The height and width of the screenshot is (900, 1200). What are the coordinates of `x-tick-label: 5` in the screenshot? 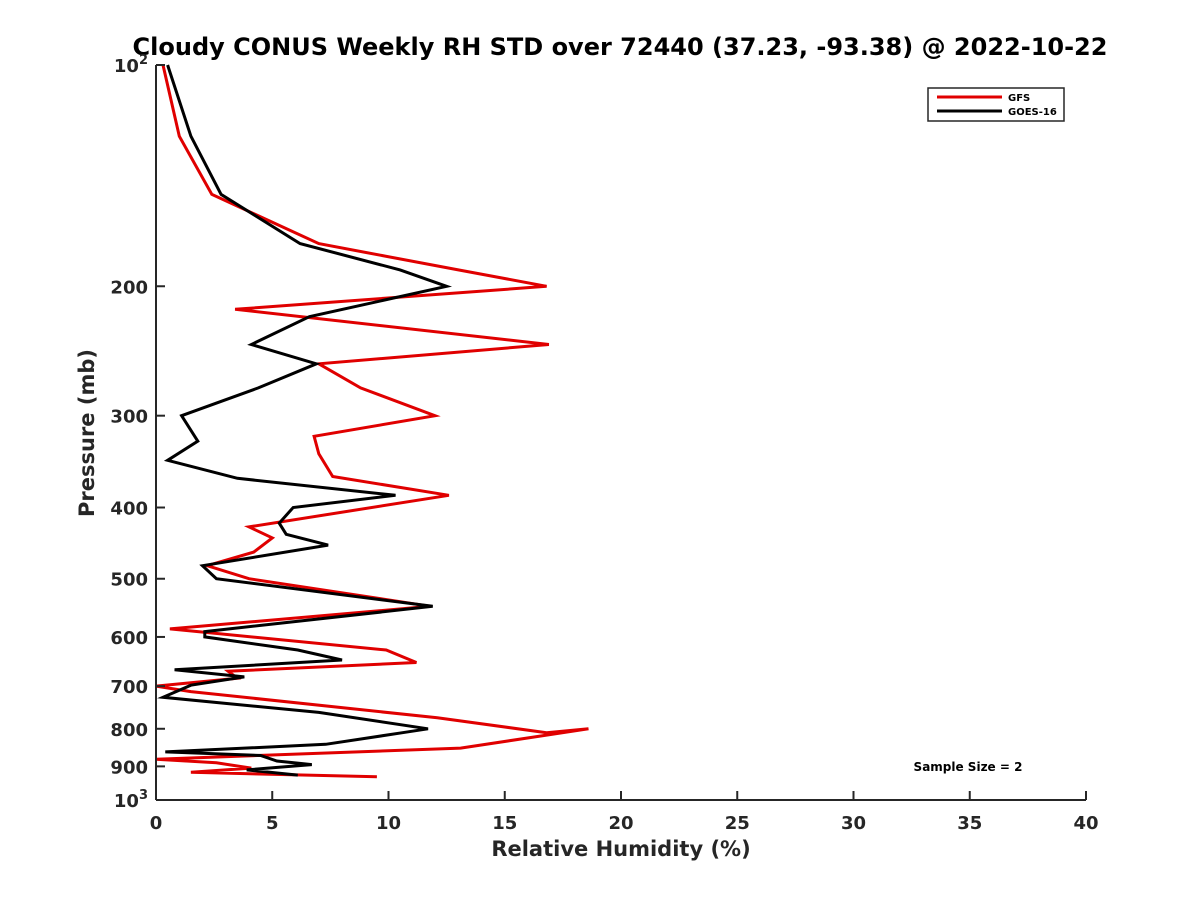 It's located at (272, 823).